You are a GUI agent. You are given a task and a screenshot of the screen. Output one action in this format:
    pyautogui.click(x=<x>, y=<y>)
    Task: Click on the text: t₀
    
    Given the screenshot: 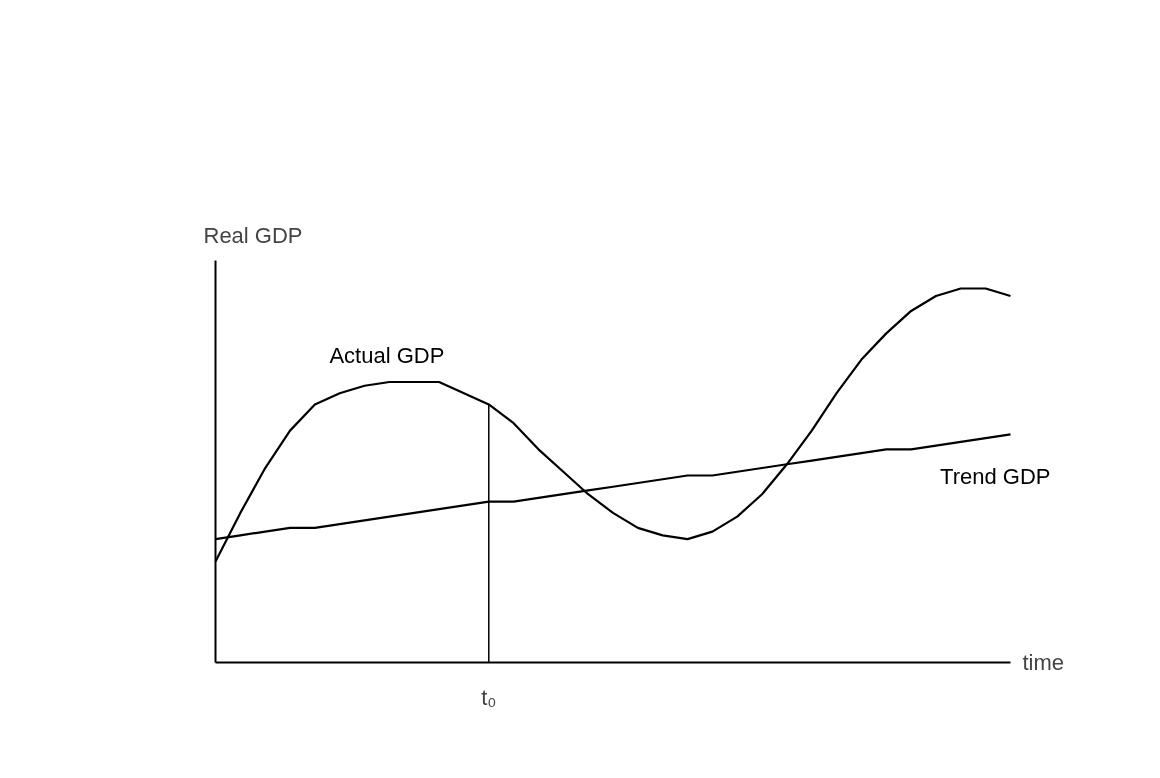 What is the action you would take?
    pyautogui.click(x=489, y=697)
    